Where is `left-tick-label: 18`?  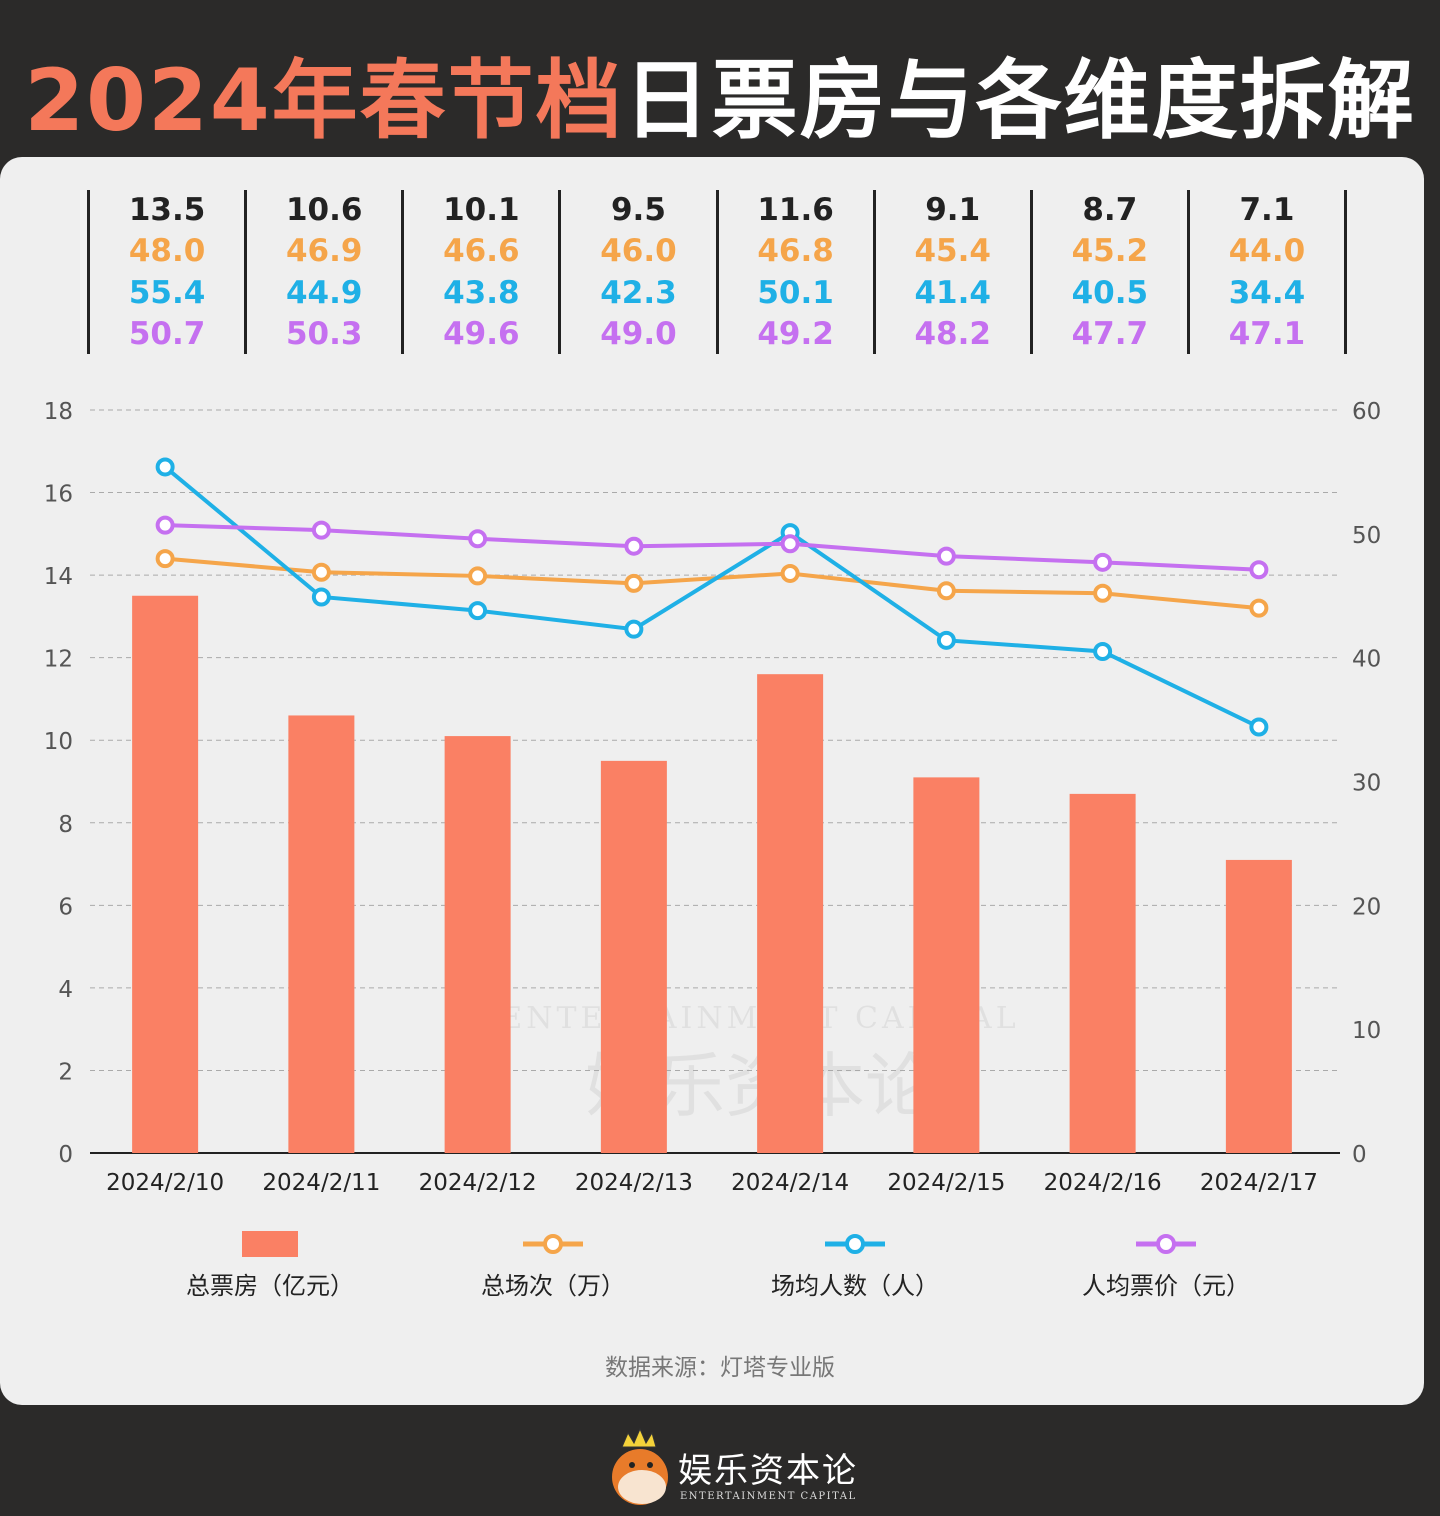
left-tick-label: 18 is located at coordinates (58, 412).